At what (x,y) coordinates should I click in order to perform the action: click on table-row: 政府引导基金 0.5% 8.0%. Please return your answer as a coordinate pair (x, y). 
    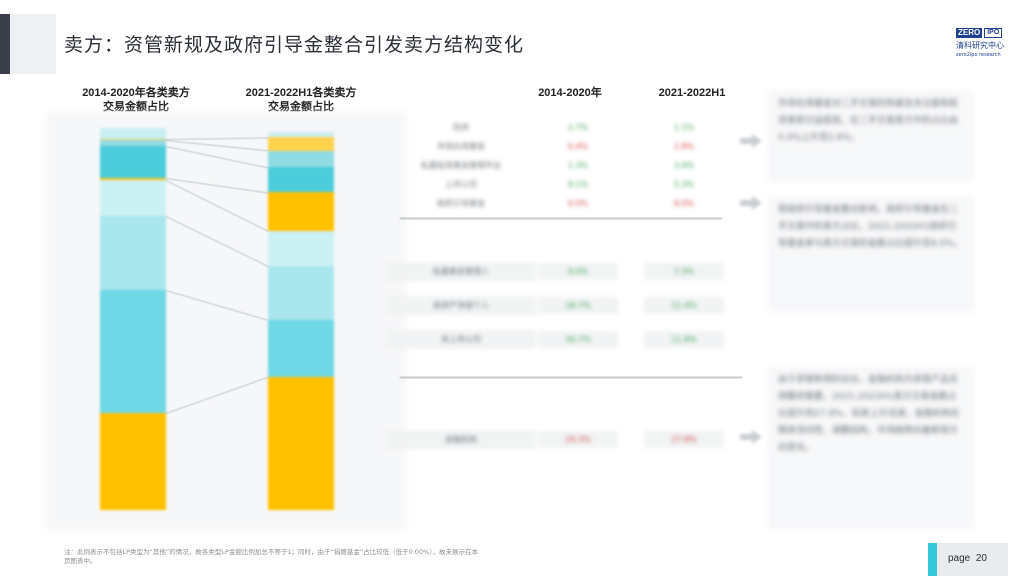
    Looking at the image, I should click on (565, 203).